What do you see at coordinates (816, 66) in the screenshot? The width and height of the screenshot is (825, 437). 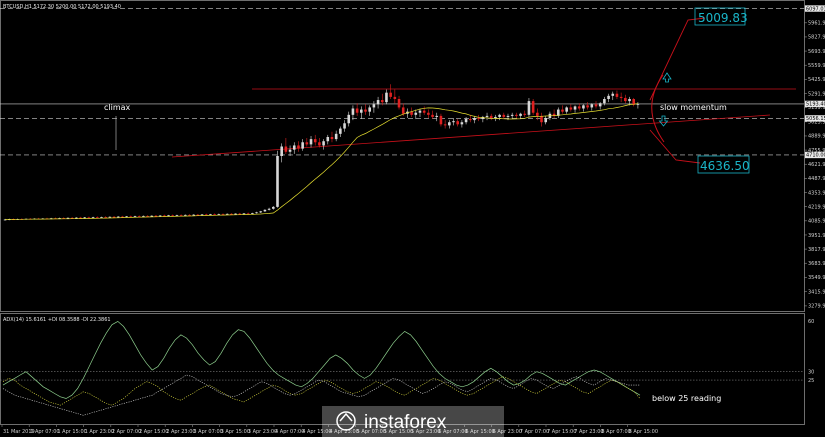 I see `price-tick-label: 5559.95` at bounding box center [816, 66].